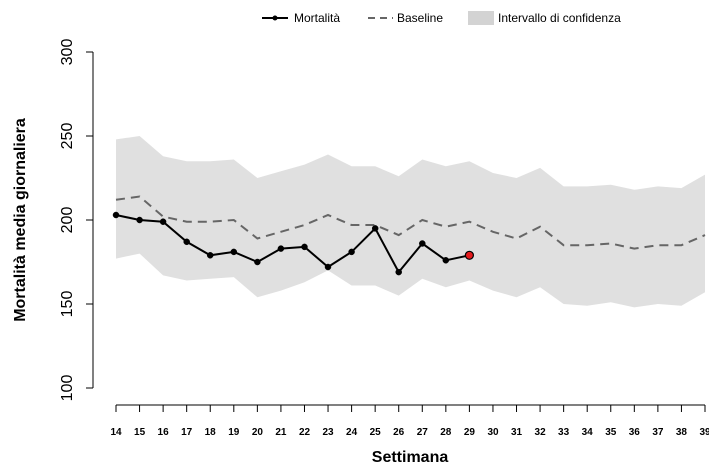 This screenshot has width=709, height=464. What do you see at coordinates (317, 18) in the screenshot?
I see `legend-mortality-label: Mortalità` at bounding box center [317, 18].